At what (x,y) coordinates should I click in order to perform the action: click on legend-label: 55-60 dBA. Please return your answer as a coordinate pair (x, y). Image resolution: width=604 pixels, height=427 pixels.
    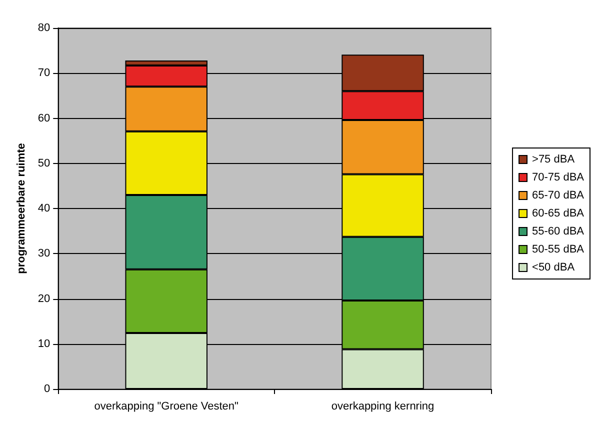
    Looking at the image, I should click on (558, 232).